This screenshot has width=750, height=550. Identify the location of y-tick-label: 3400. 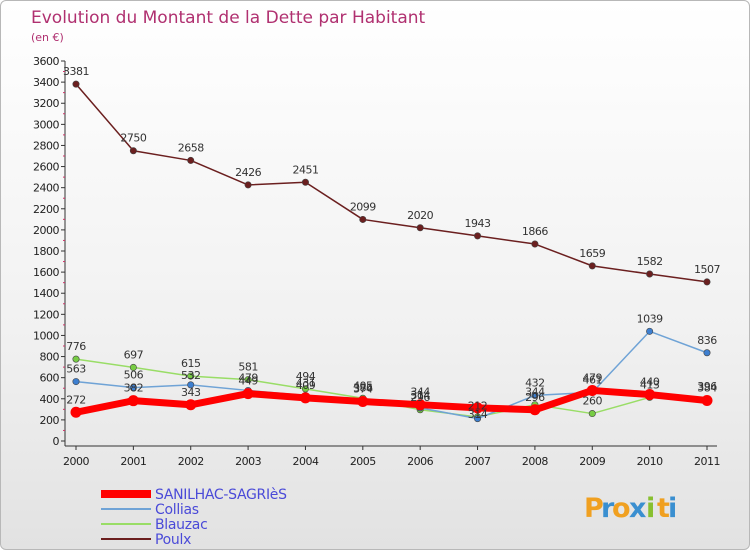
(46, 82).